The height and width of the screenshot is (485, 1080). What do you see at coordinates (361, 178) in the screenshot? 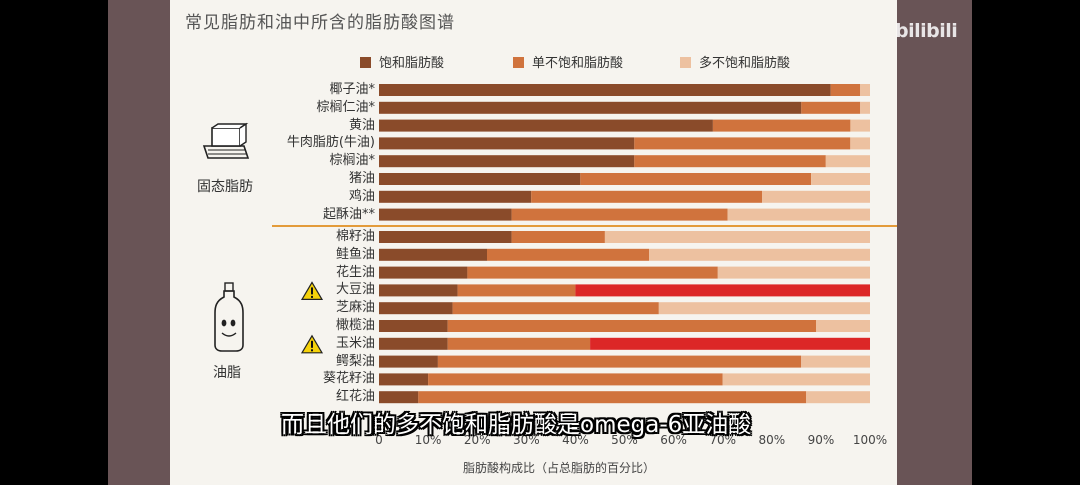
I see `category-label: 猪油` at bounding box center [361, 178].